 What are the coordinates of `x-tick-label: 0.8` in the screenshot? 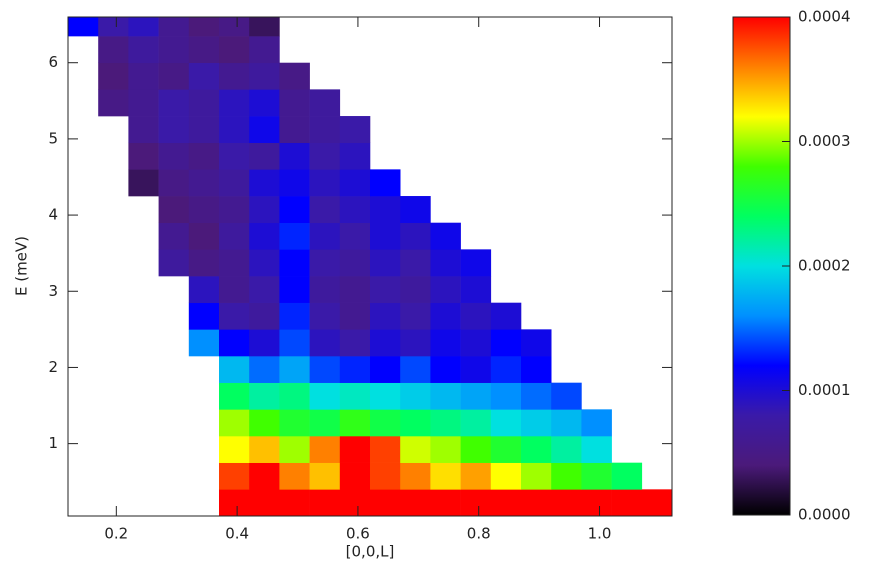 It's located at (479, 534).